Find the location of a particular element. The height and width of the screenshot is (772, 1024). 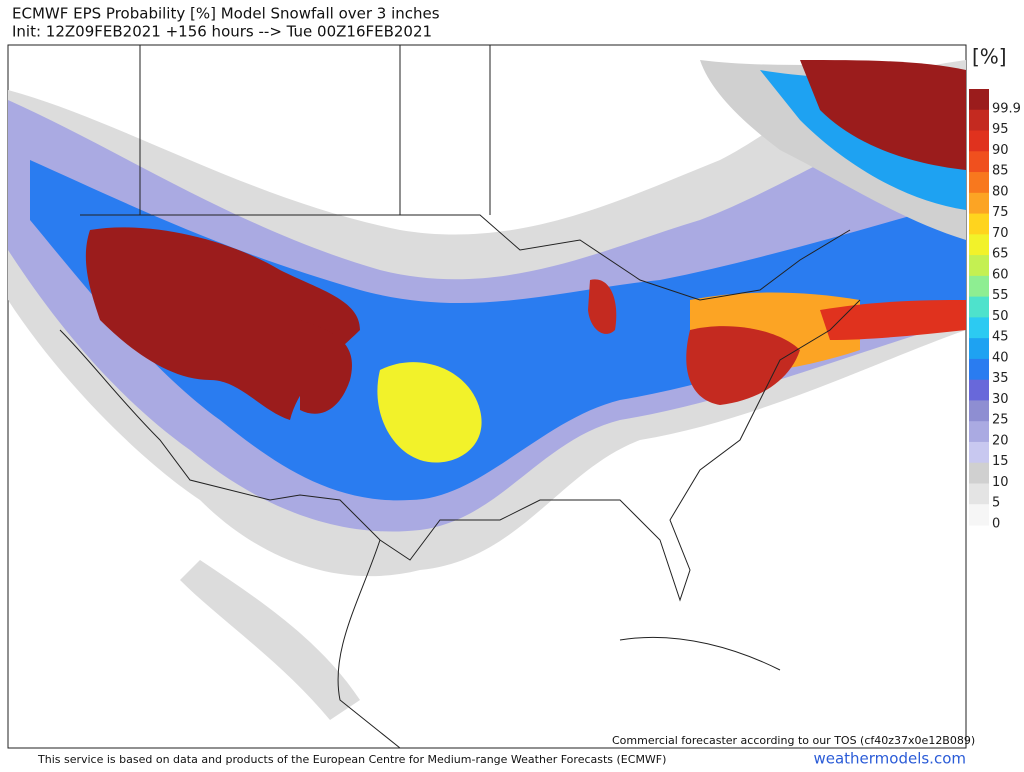

legend-label: 0 is located at coordinates (996, 524).